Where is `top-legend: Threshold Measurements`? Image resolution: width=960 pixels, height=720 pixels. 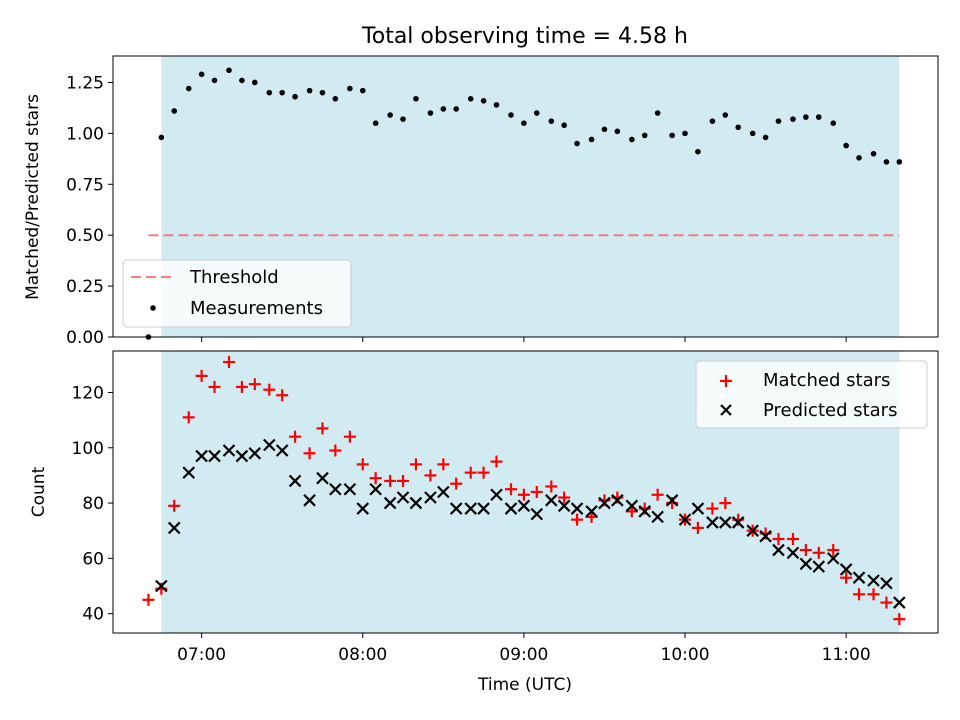
top-legend: Threshold Measurements is located at coordinates (237, 293).